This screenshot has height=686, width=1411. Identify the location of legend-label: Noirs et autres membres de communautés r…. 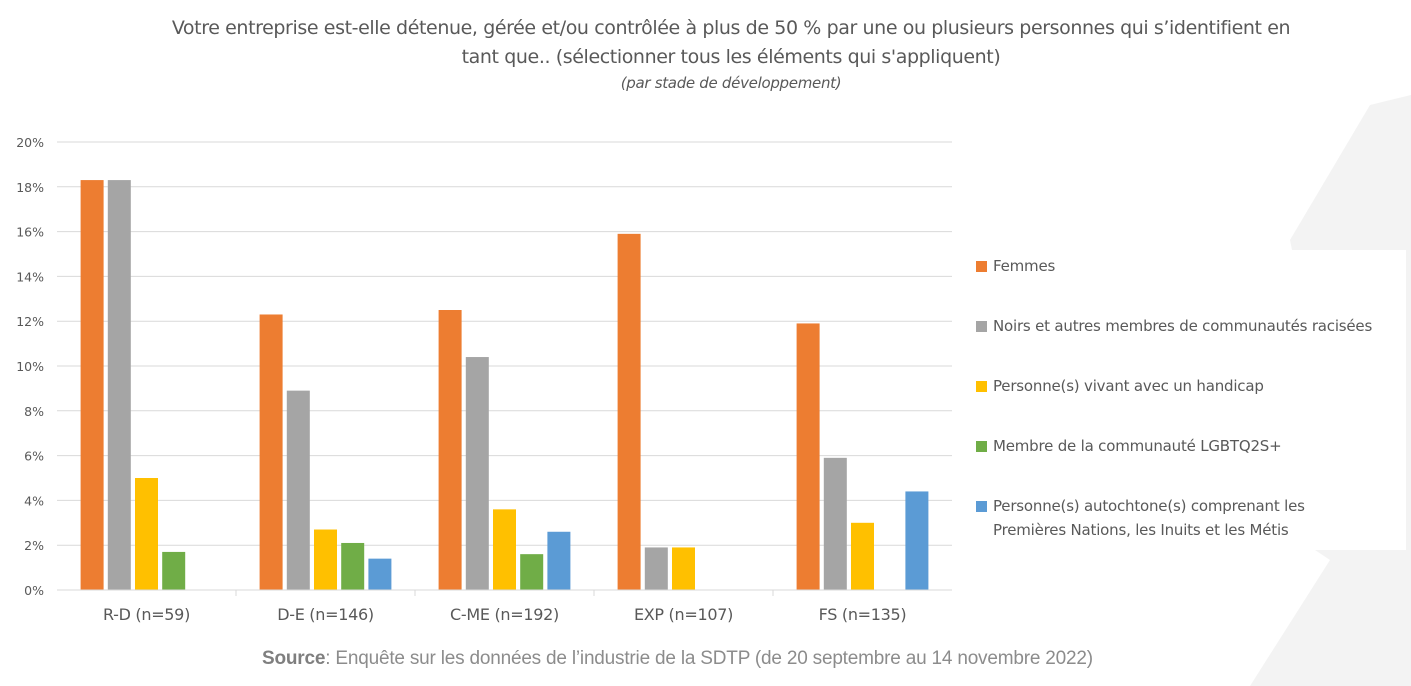
(1183, 326).